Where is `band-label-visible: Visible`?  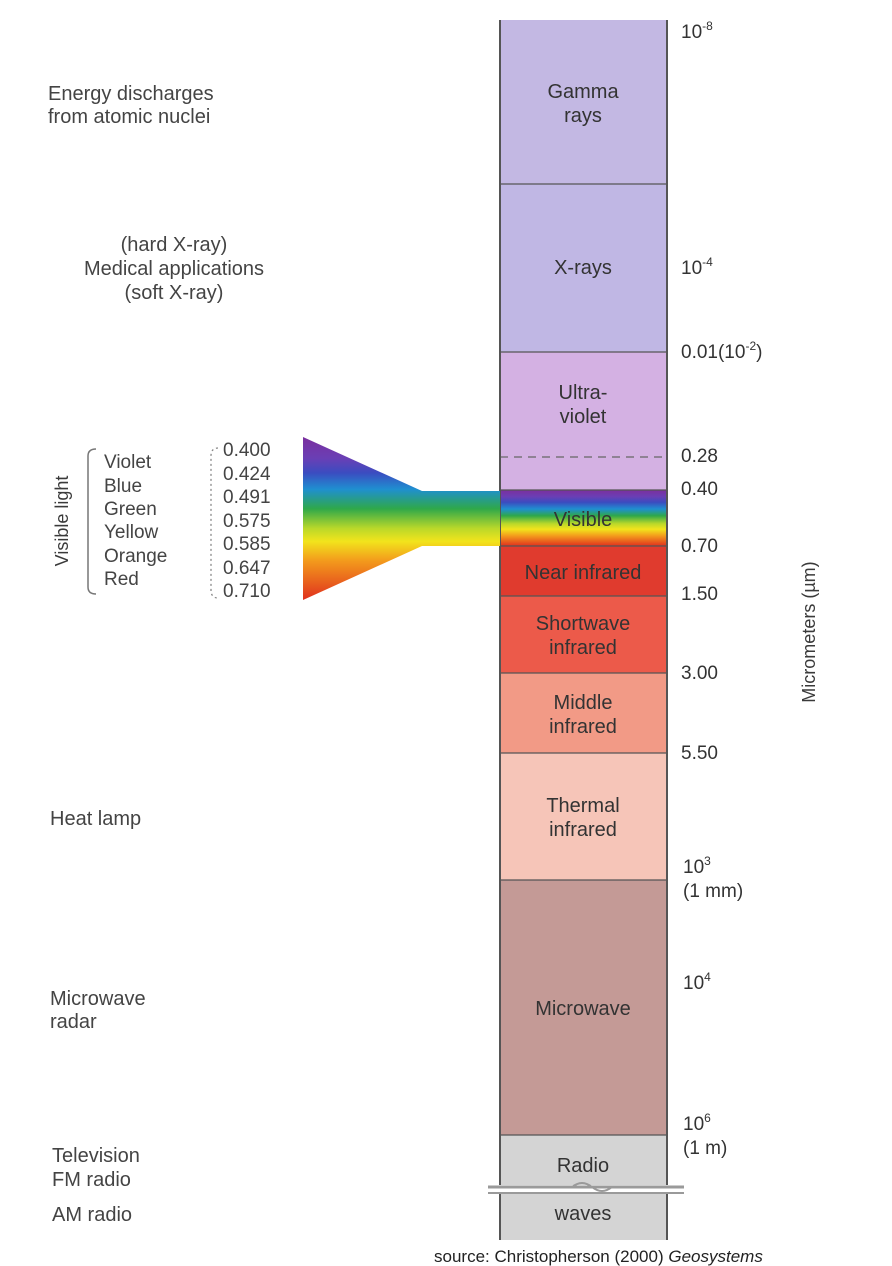 band-label-visible: Visible is located at coordinates (583, 520).